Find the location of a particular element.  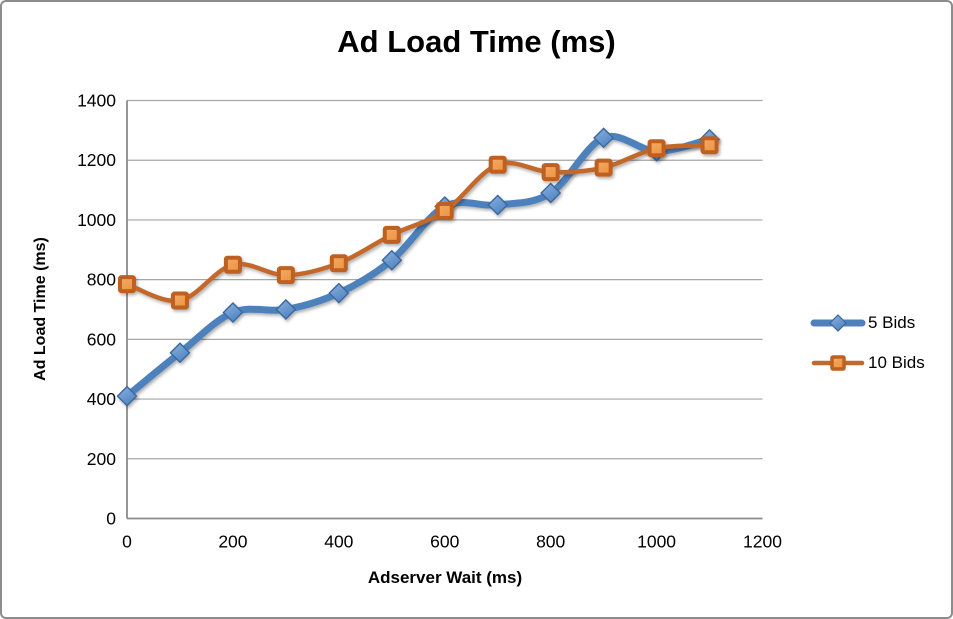

x-tick-label-600: 600 is located at coordinates (444, 542).